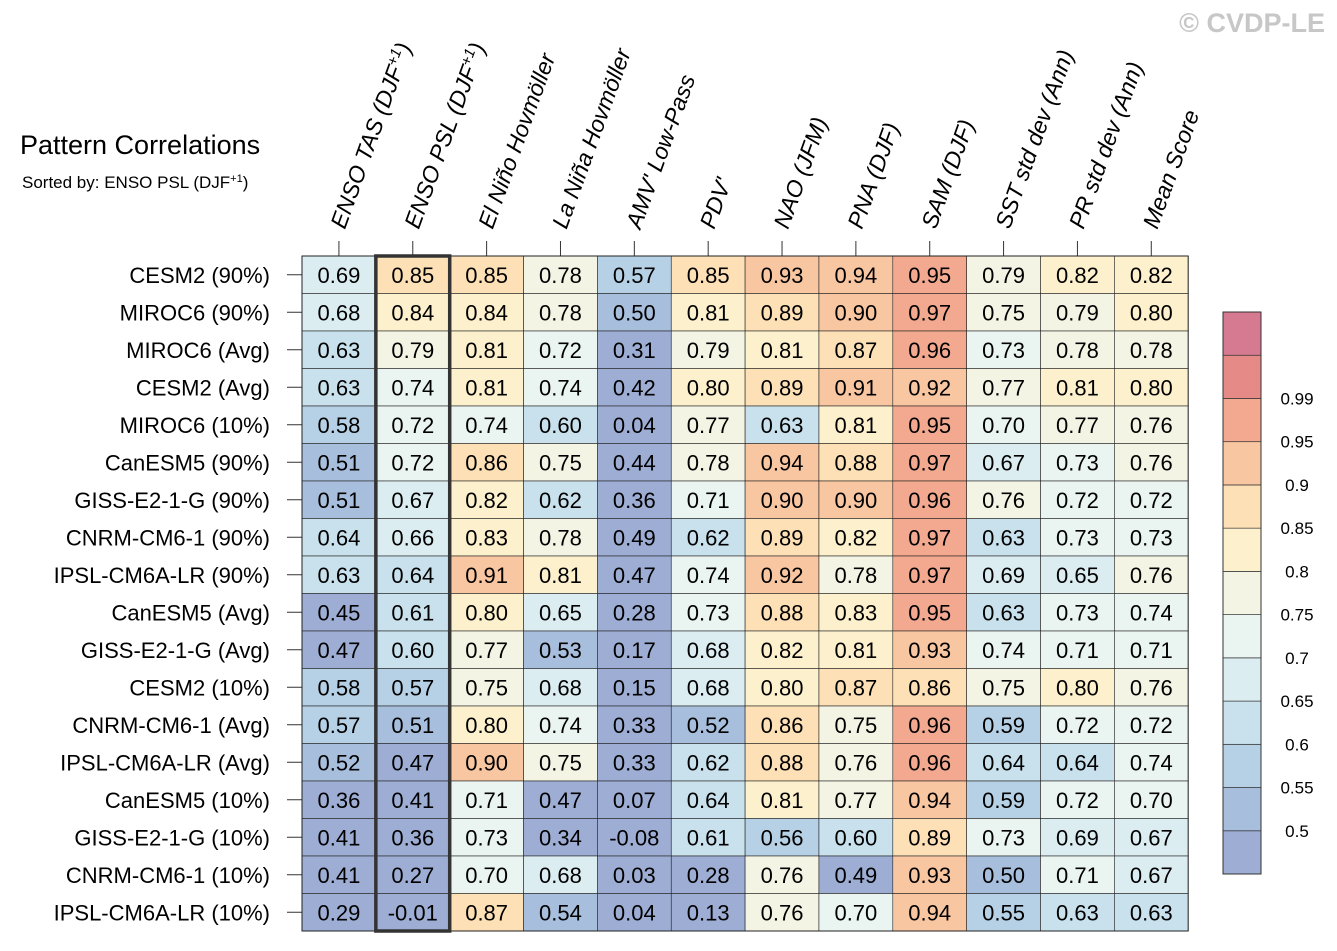 Image resolution: width=1337 pixels, height=951 pixels. I want to click on cell-value: 0.78, so click(855, 575).